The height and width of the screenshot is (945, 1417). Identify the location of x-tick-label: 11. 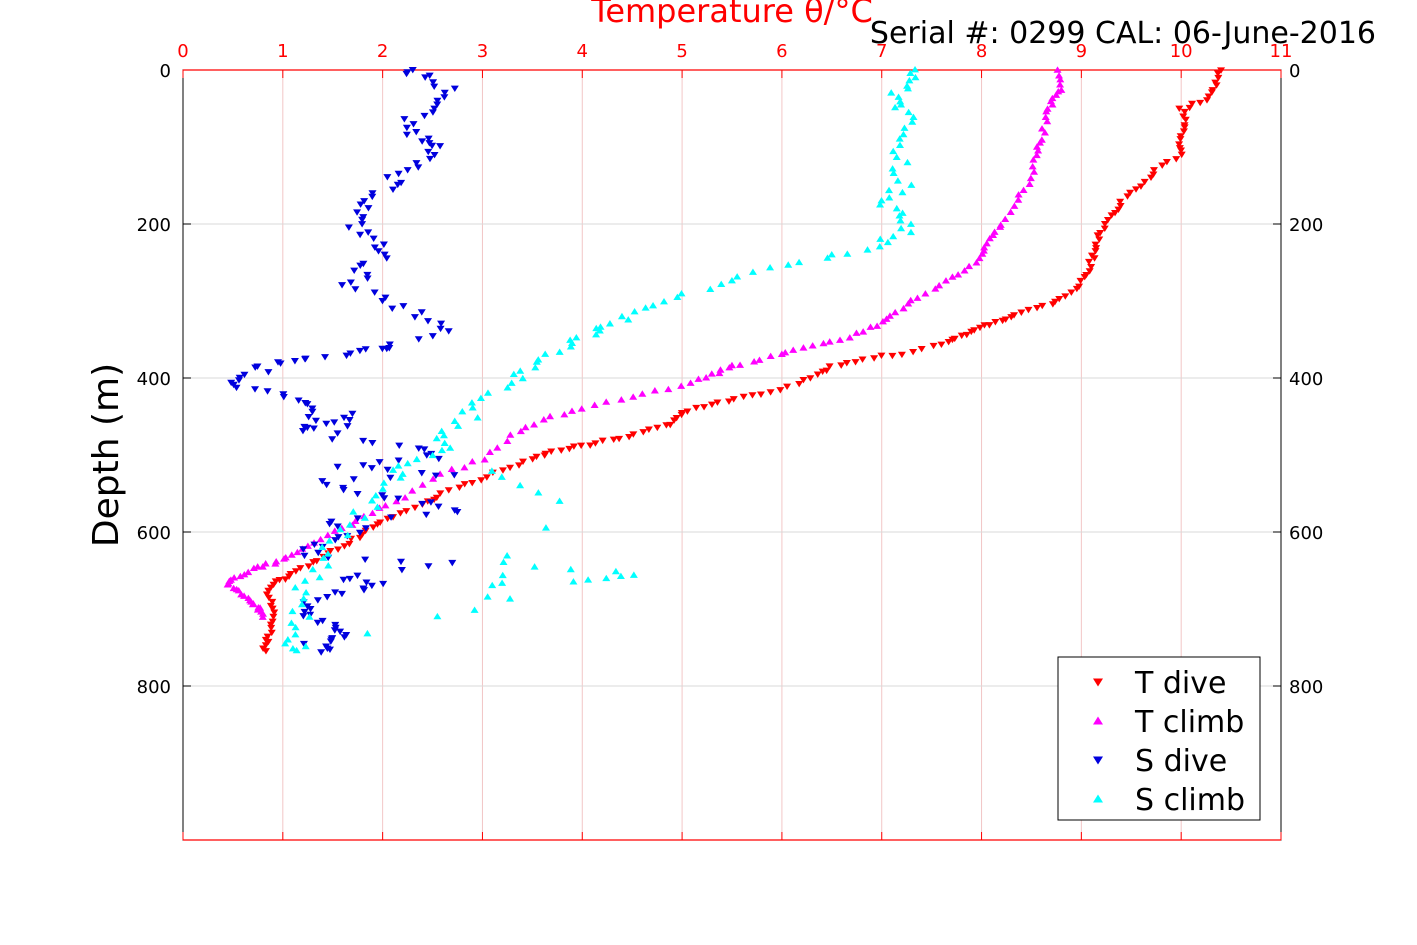
(1281, 51).